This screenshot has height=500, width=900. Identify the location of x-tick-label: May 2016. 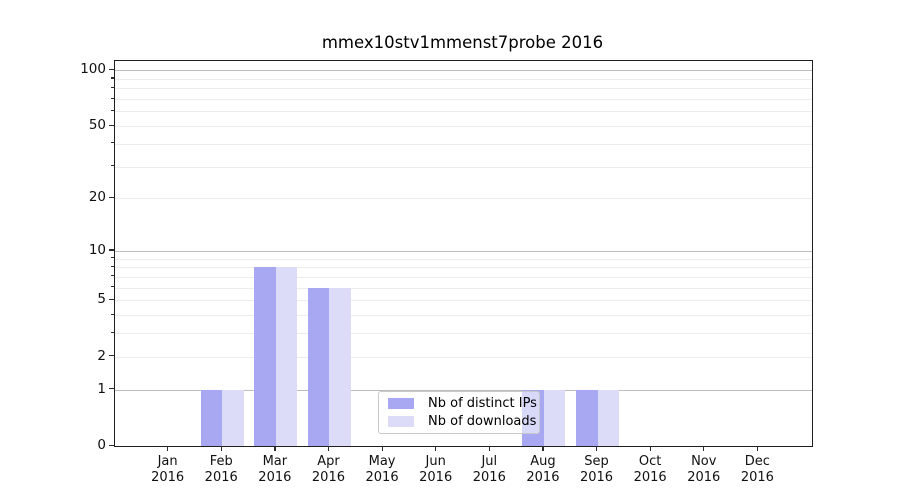
(382, 470).